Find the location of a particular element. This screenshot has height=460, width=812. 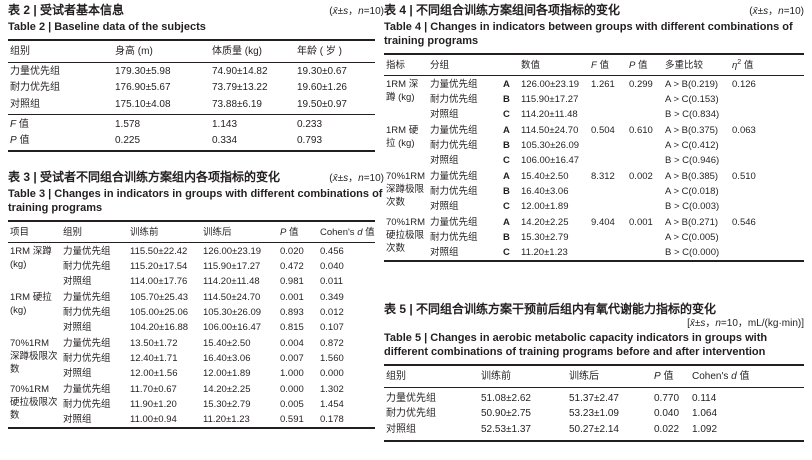

cell: 0.334 is located at coordinates (225, 140).